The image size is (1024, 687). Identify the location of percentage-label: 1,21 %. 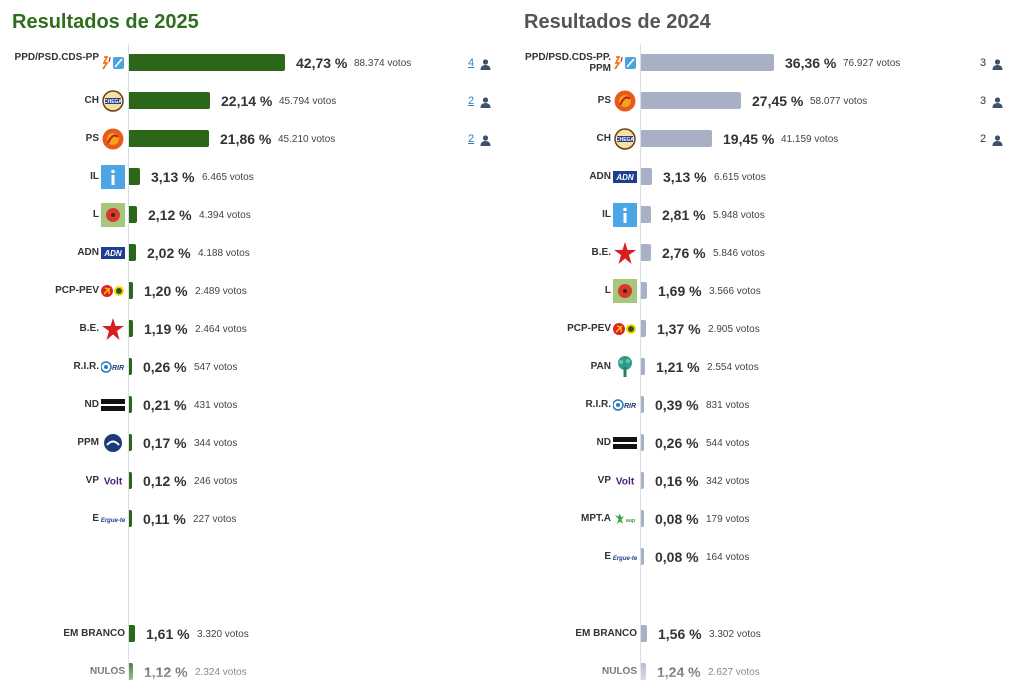
(678, 367).